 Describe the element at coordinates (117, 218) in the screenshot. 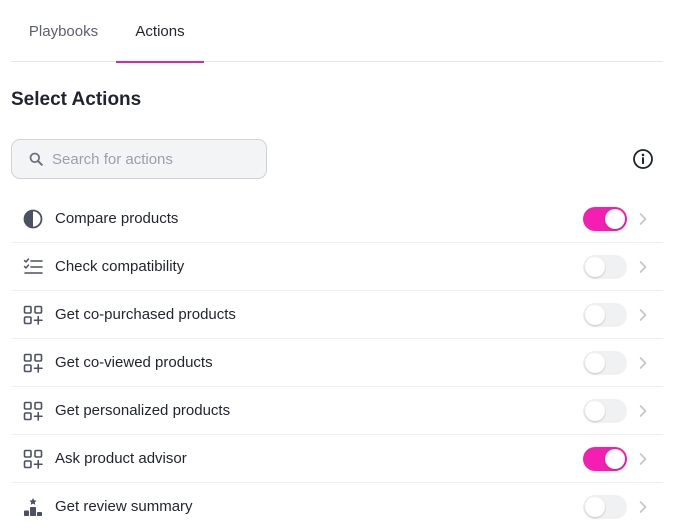

I see `action-label: Compare products` at that location.